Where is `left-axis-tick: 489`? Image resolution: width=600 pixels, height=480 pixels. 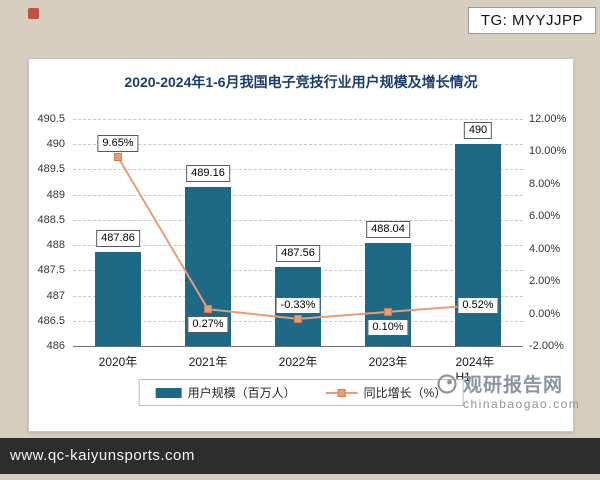 left-axis-tick: 489 is located at coordinates (55, 194).